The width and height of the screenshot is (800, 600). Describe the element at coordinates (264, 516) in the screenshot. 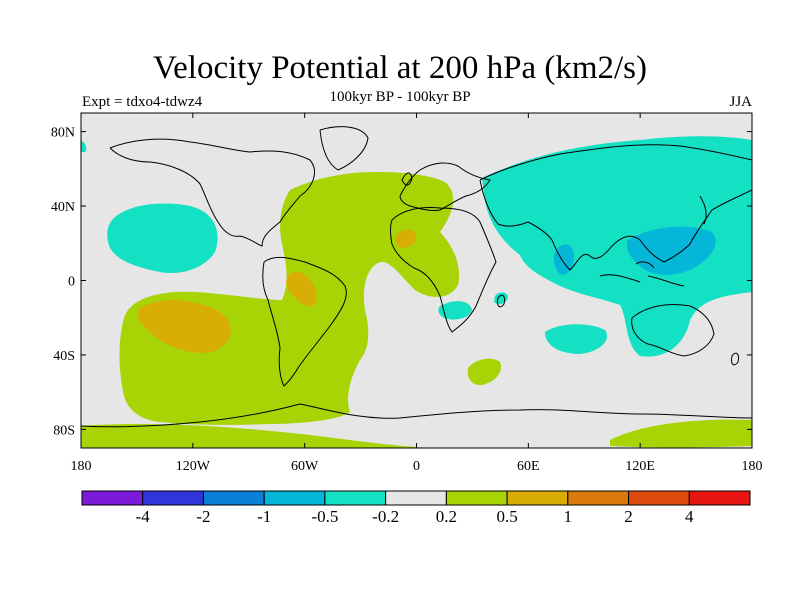

I see `colorbar-label: -1` at that location.